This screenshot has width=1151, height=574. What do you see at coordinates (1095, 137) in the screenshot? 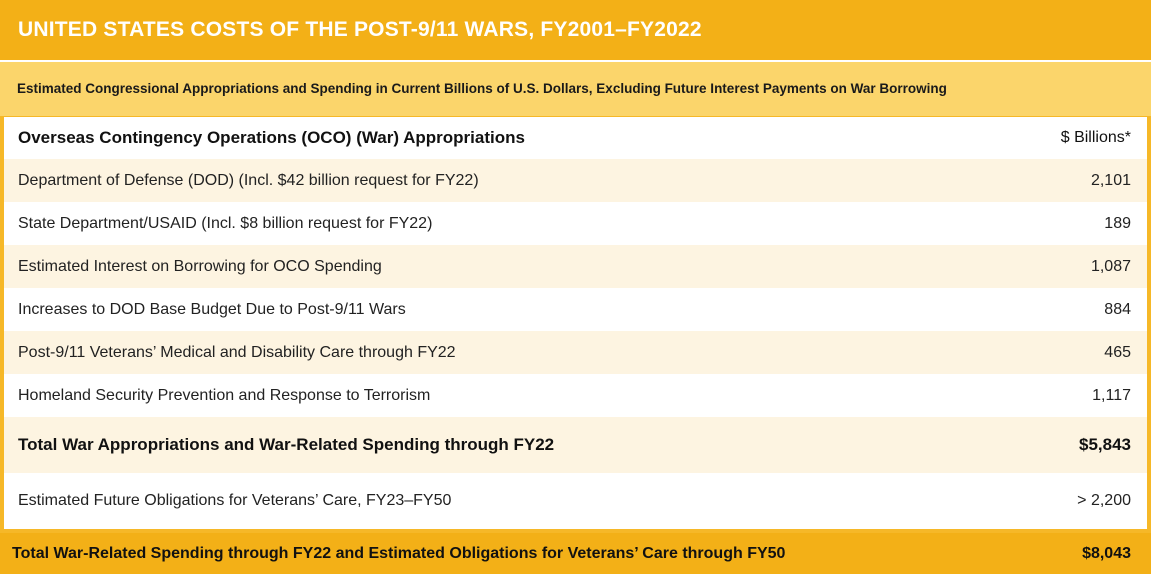
I see `header-value: $ Billions*` at bounding box center [1095, 137].